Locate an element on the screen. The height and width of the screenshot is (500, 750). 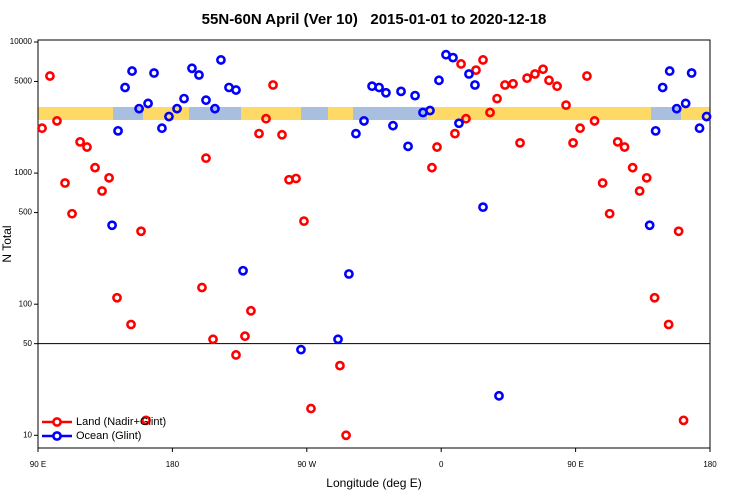
y-tick-label: 500 is located at coordinates (26, 212).